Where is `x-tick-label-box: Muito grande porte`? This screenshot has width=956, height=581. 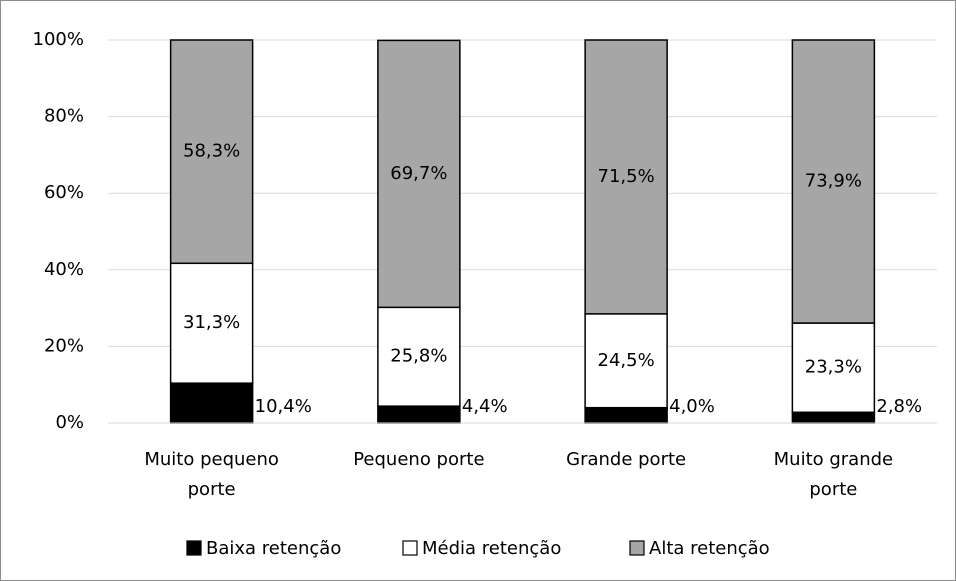
x-tick-label-box: Muito grande porte is located at coordinates (833, 474).